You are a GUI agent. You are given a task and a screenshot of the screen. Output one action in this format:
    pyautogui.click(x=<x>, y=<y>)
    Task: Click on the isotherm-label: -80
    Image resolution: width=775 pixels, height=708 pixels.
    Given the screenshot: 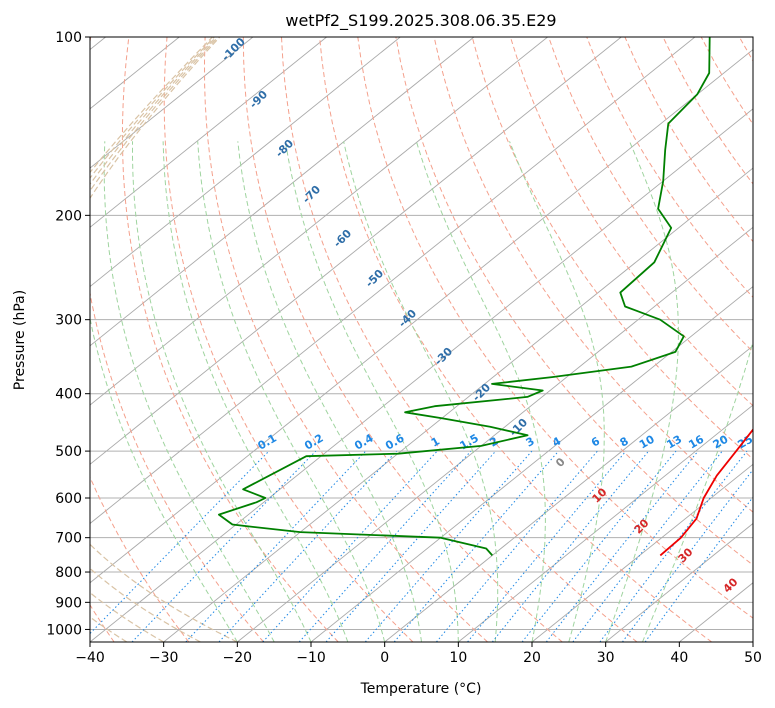 What is the action you would take?
    pyautogui.click(x=284, y=148)
    